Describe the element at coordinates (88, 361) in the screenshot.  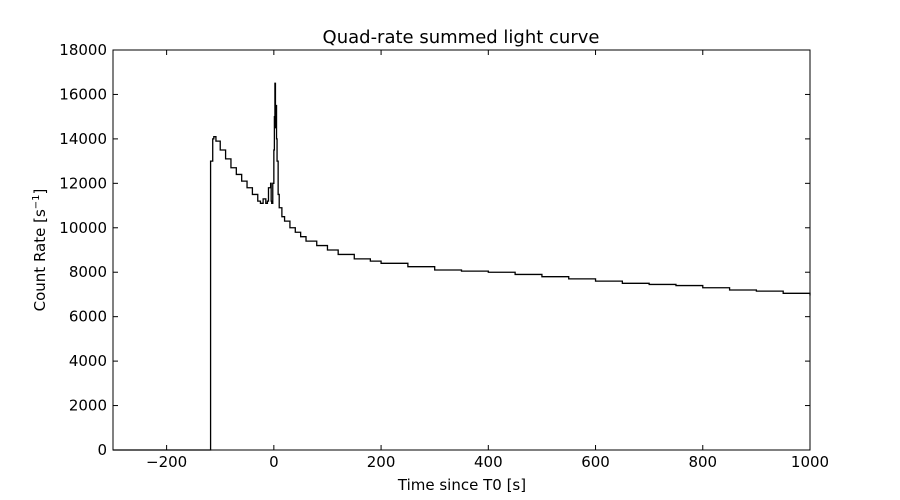
I see `y-tick-label: 4000` at that location.